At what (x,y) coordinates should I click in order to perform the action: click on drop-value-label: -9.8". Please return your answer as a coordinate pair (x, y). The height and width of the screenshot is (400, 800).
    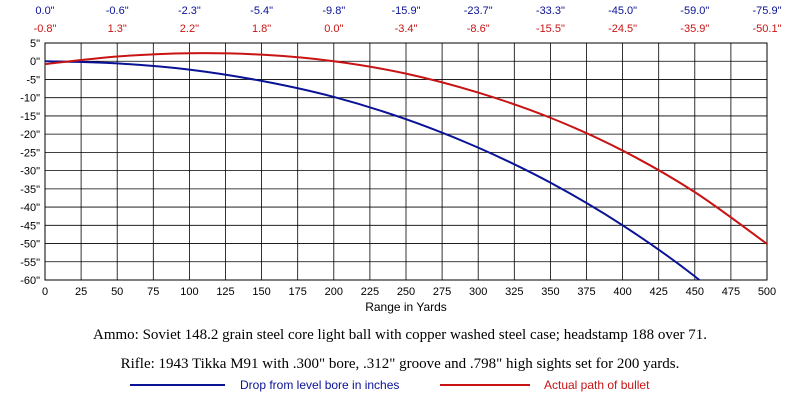
    Looking at the image, I should click on (333, 11).